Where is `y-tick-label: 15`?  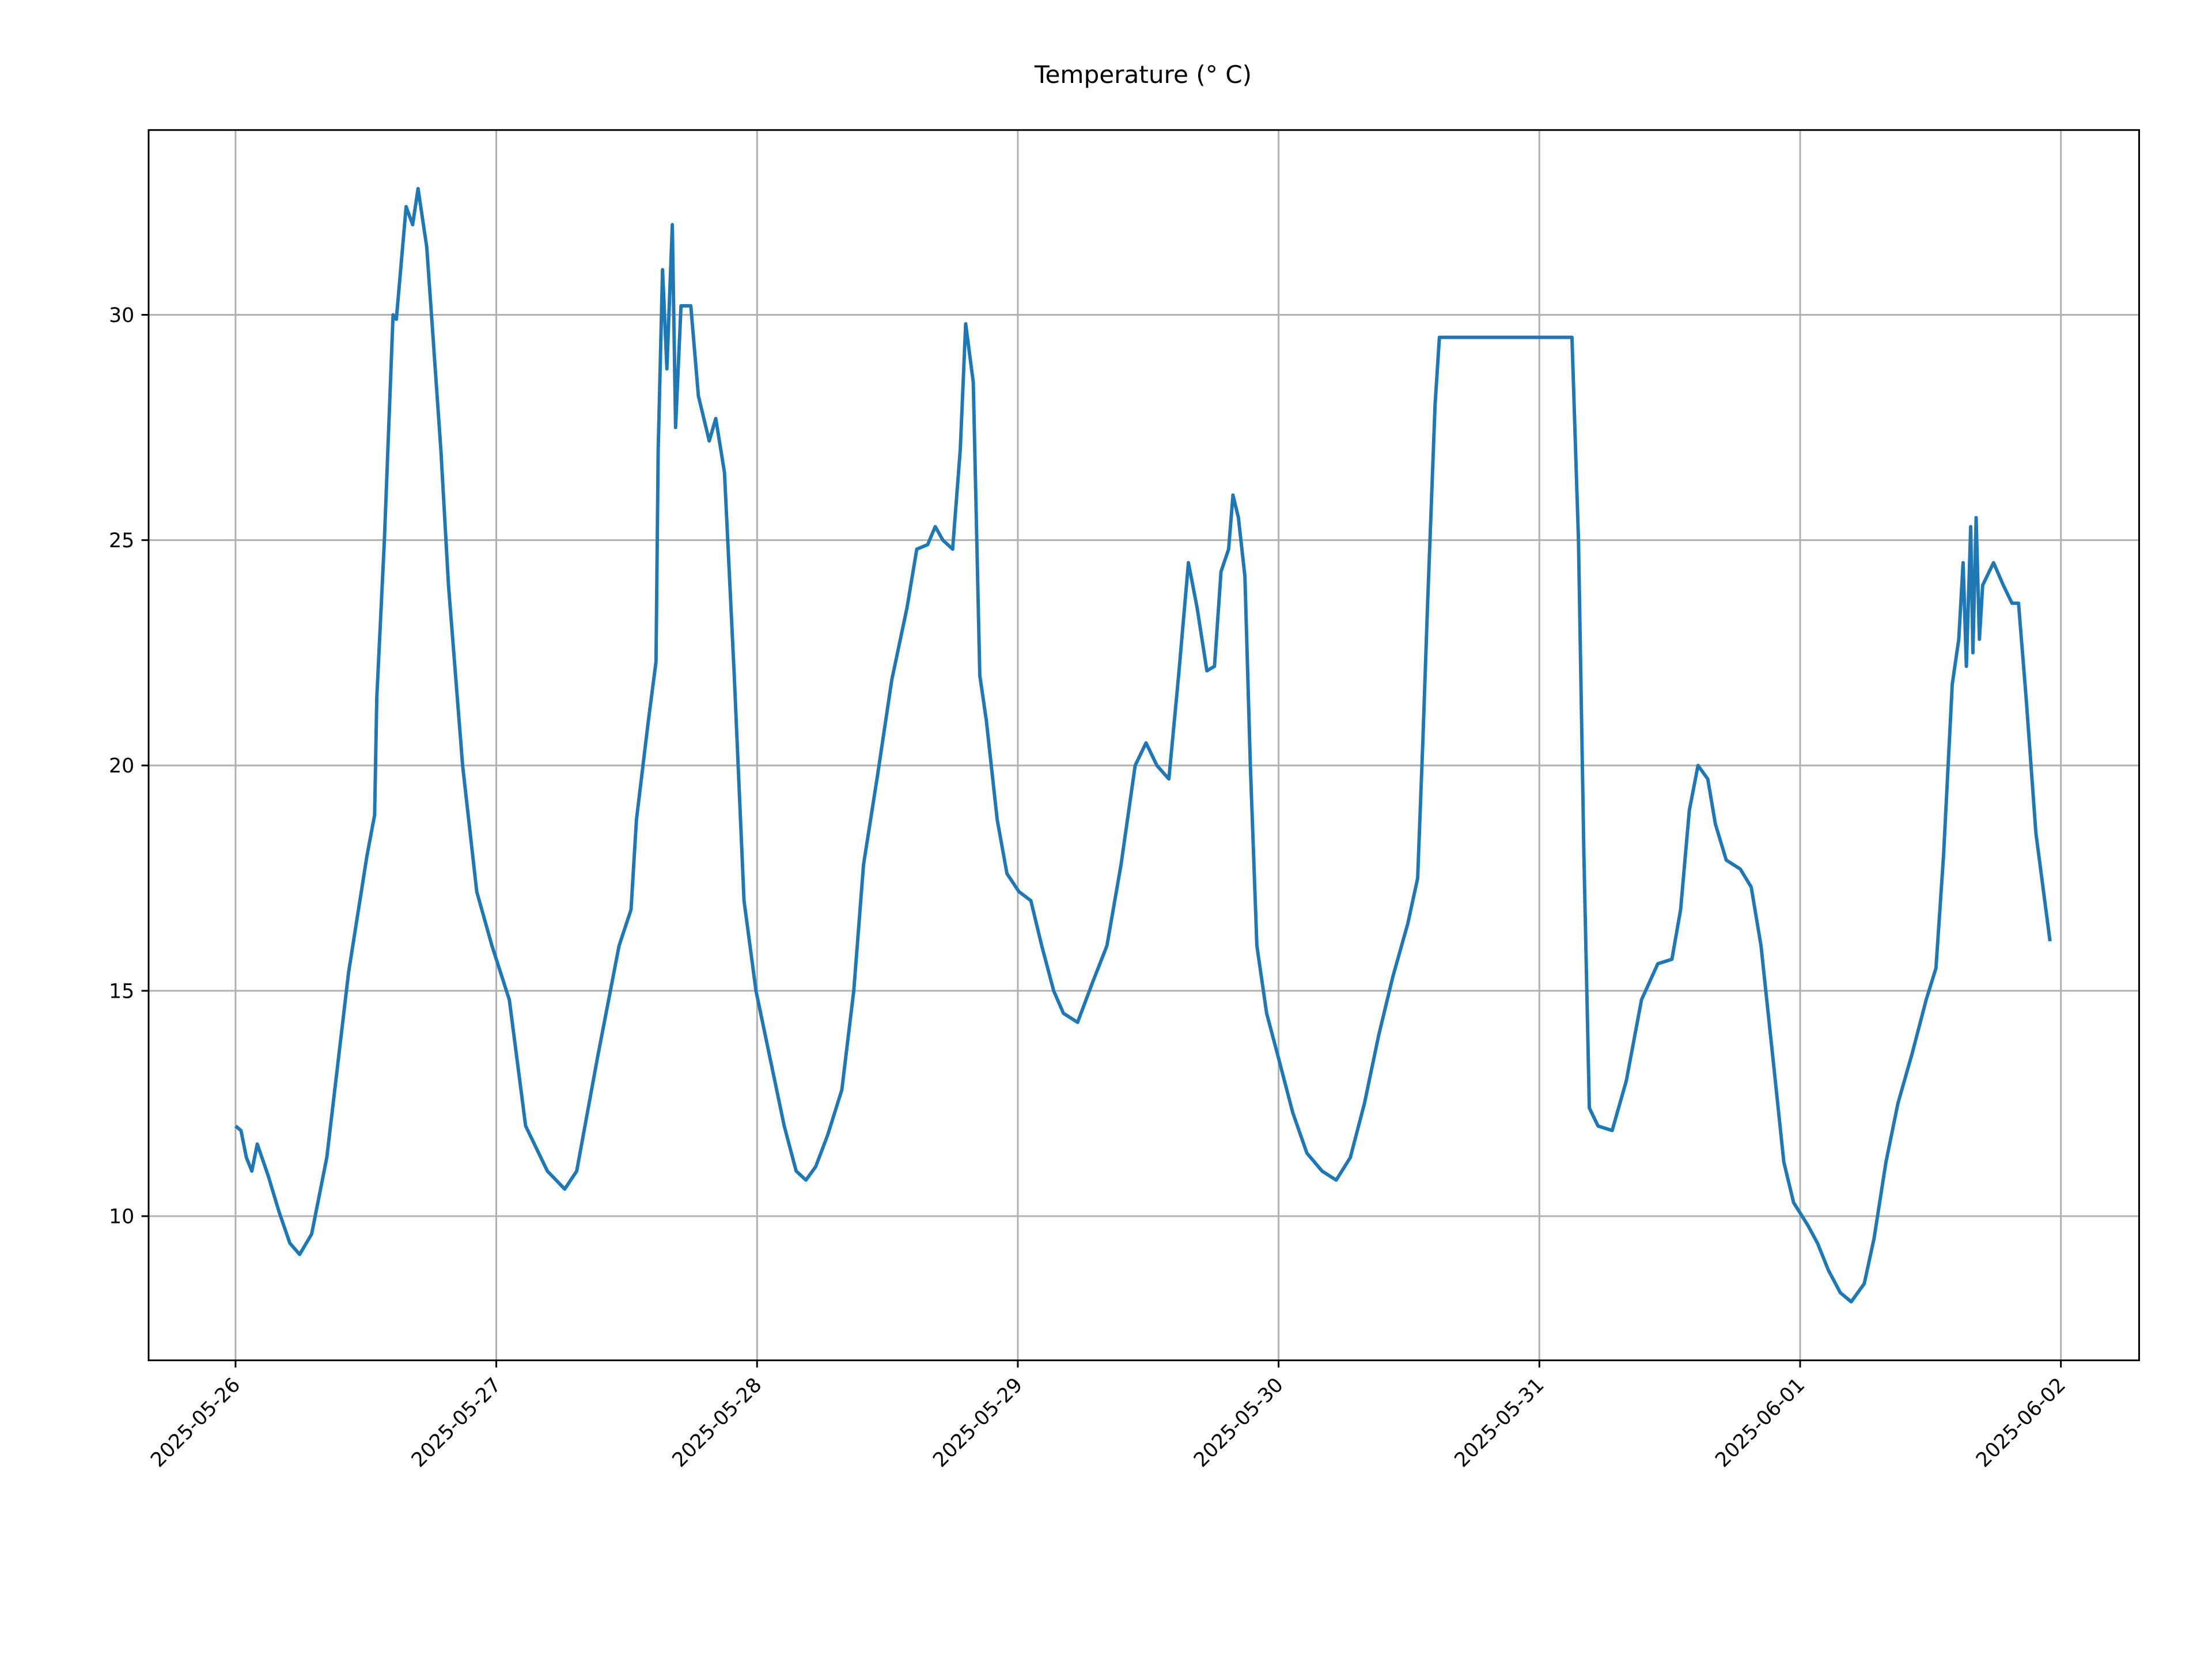 y-tick-label: 15 is located at coordinates (121, 991).